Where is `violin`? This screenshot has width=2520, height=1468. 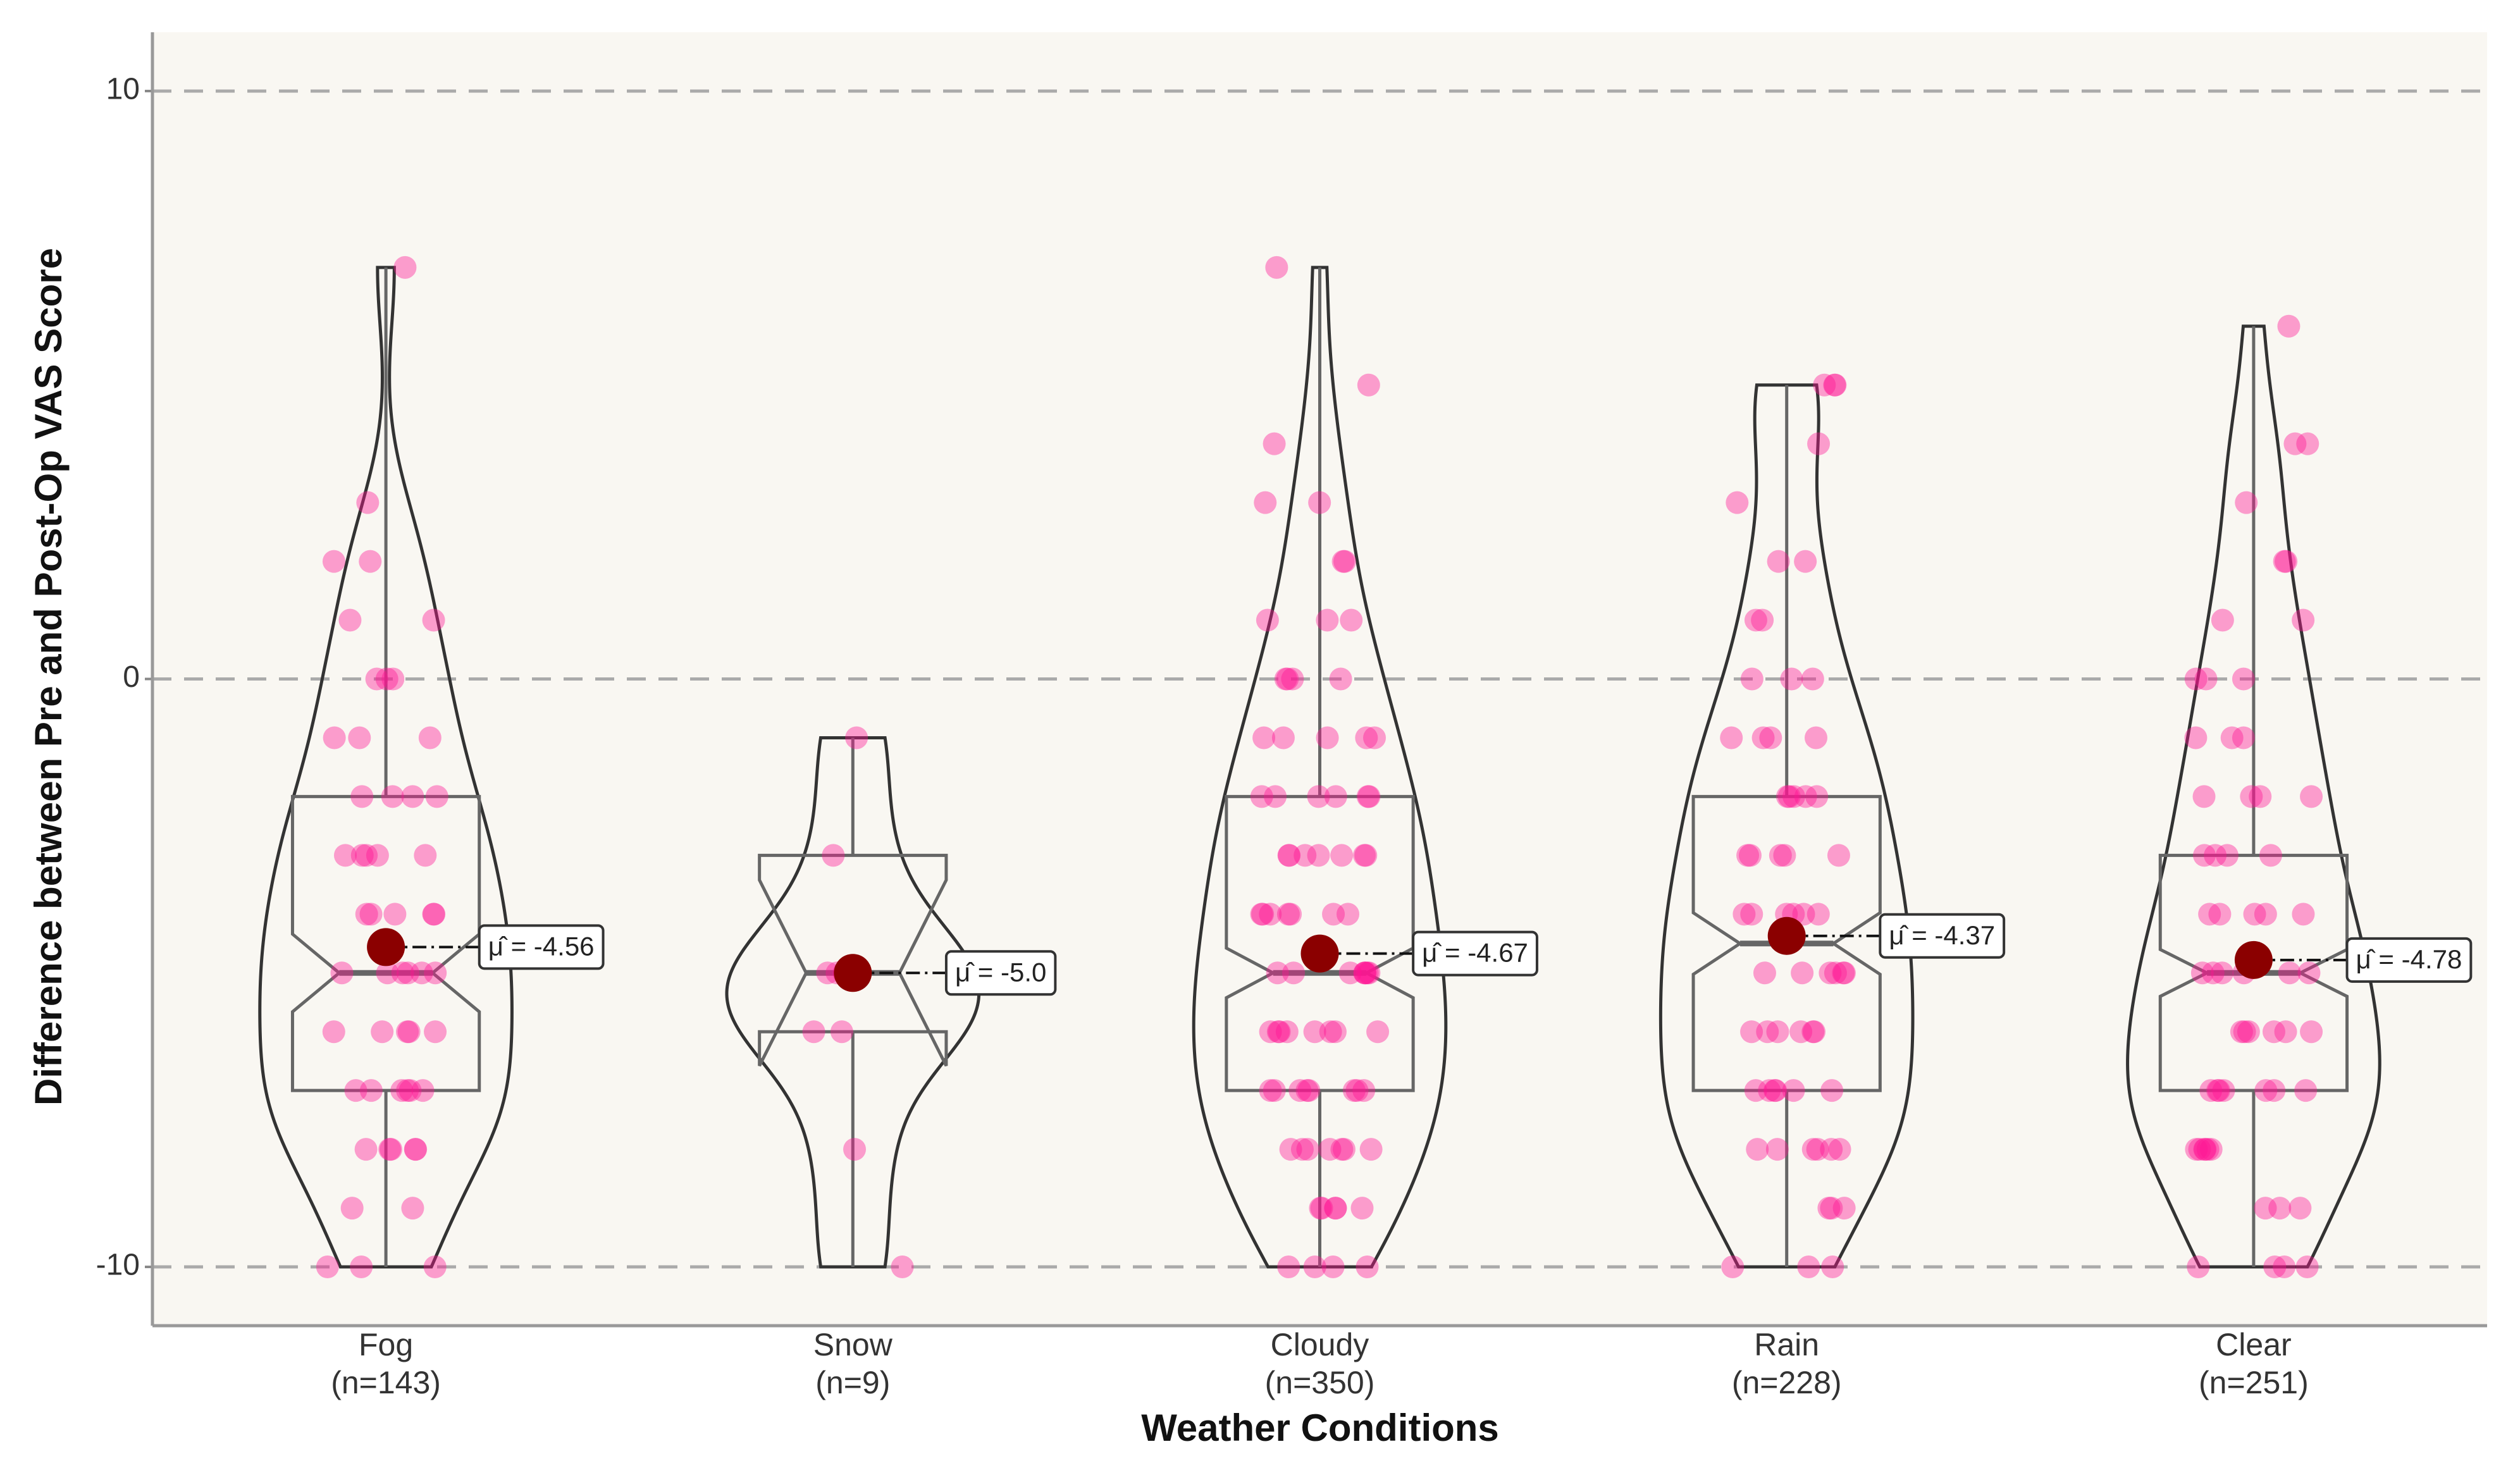 violin is located at coordinates (1786, 826).